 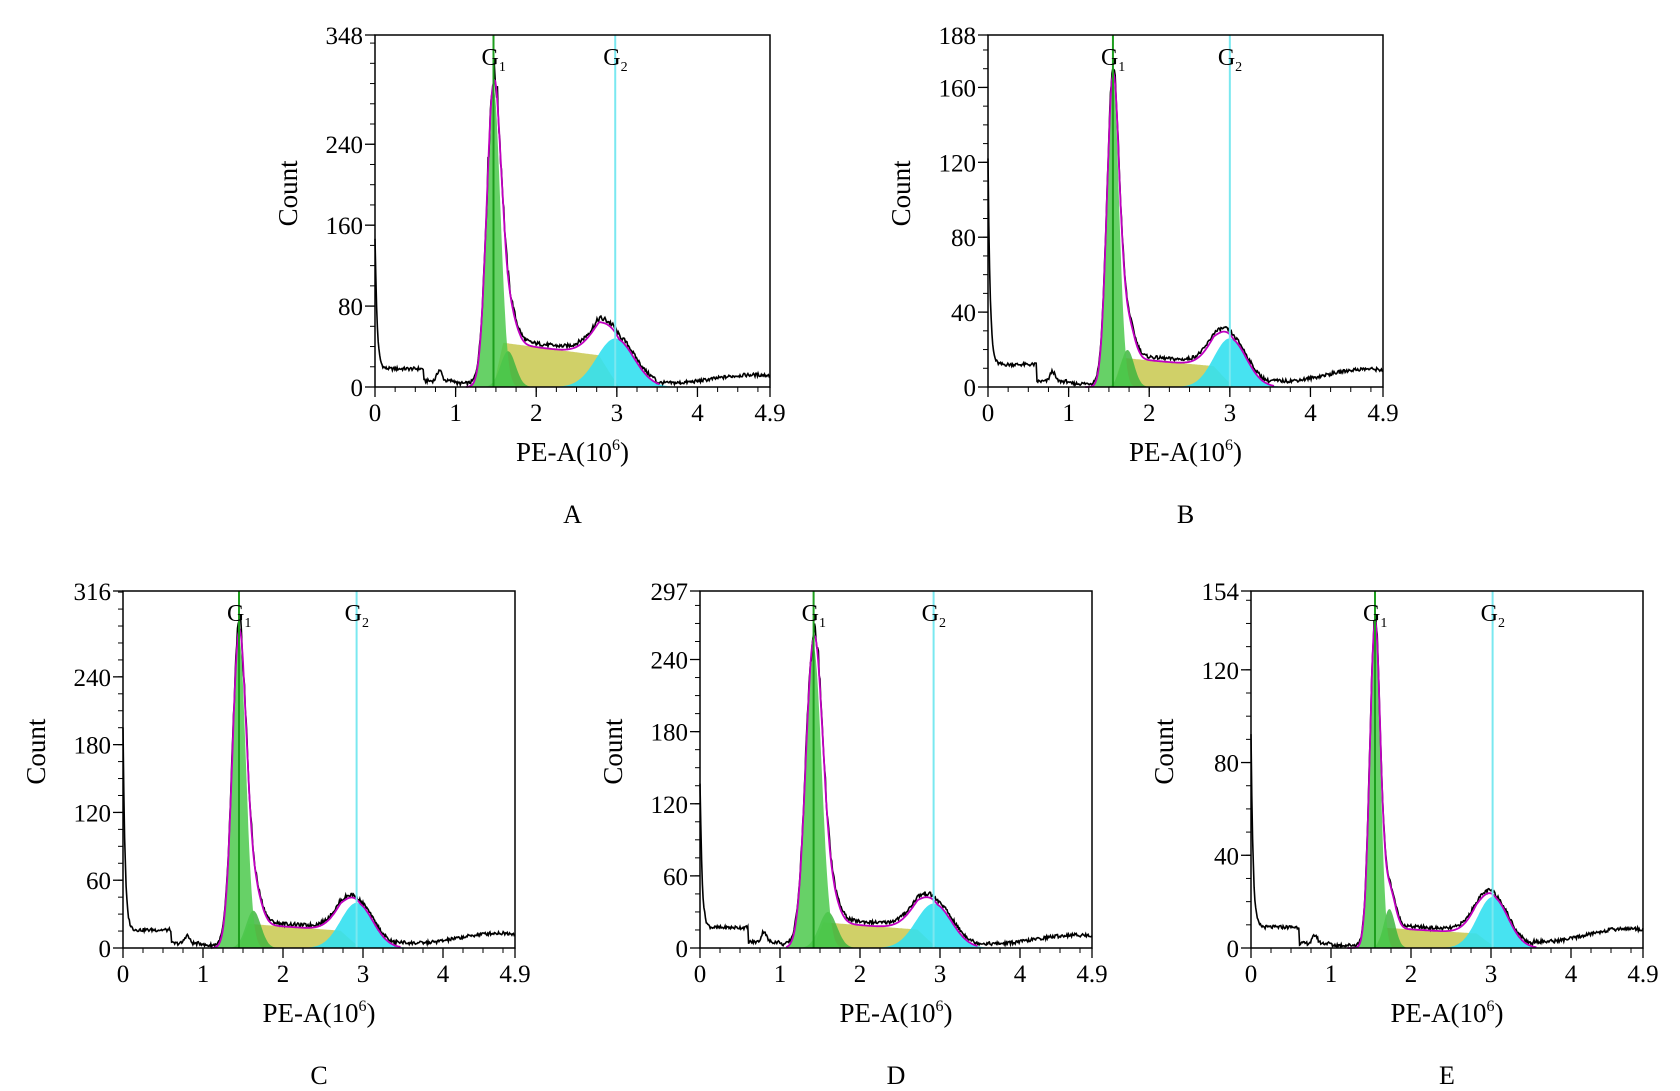 I want to click on y-tick-label: 188, so click(x=958, y=36).